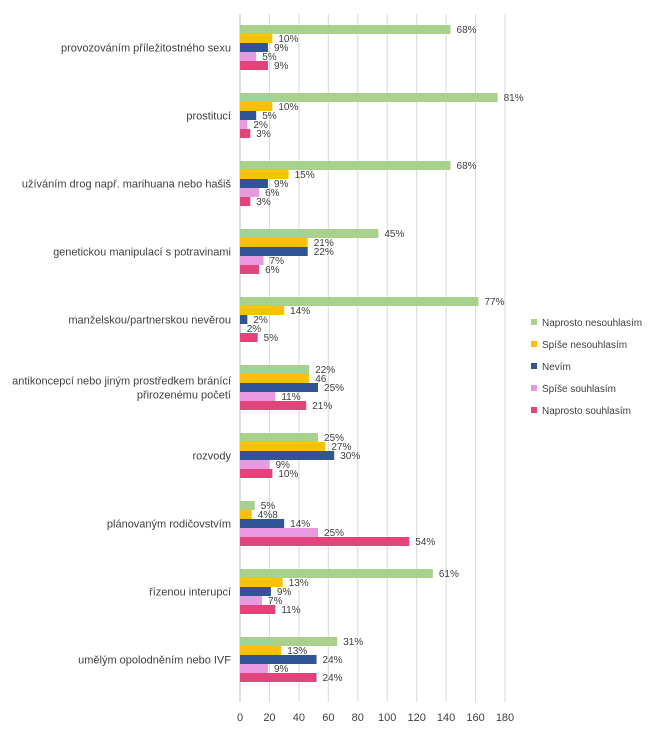 Image resolution: width=665 pixels, height=729 pixels. Describe the element at coordinates (321, 379) in the screenshot. I see `data-label: 46` at that location.